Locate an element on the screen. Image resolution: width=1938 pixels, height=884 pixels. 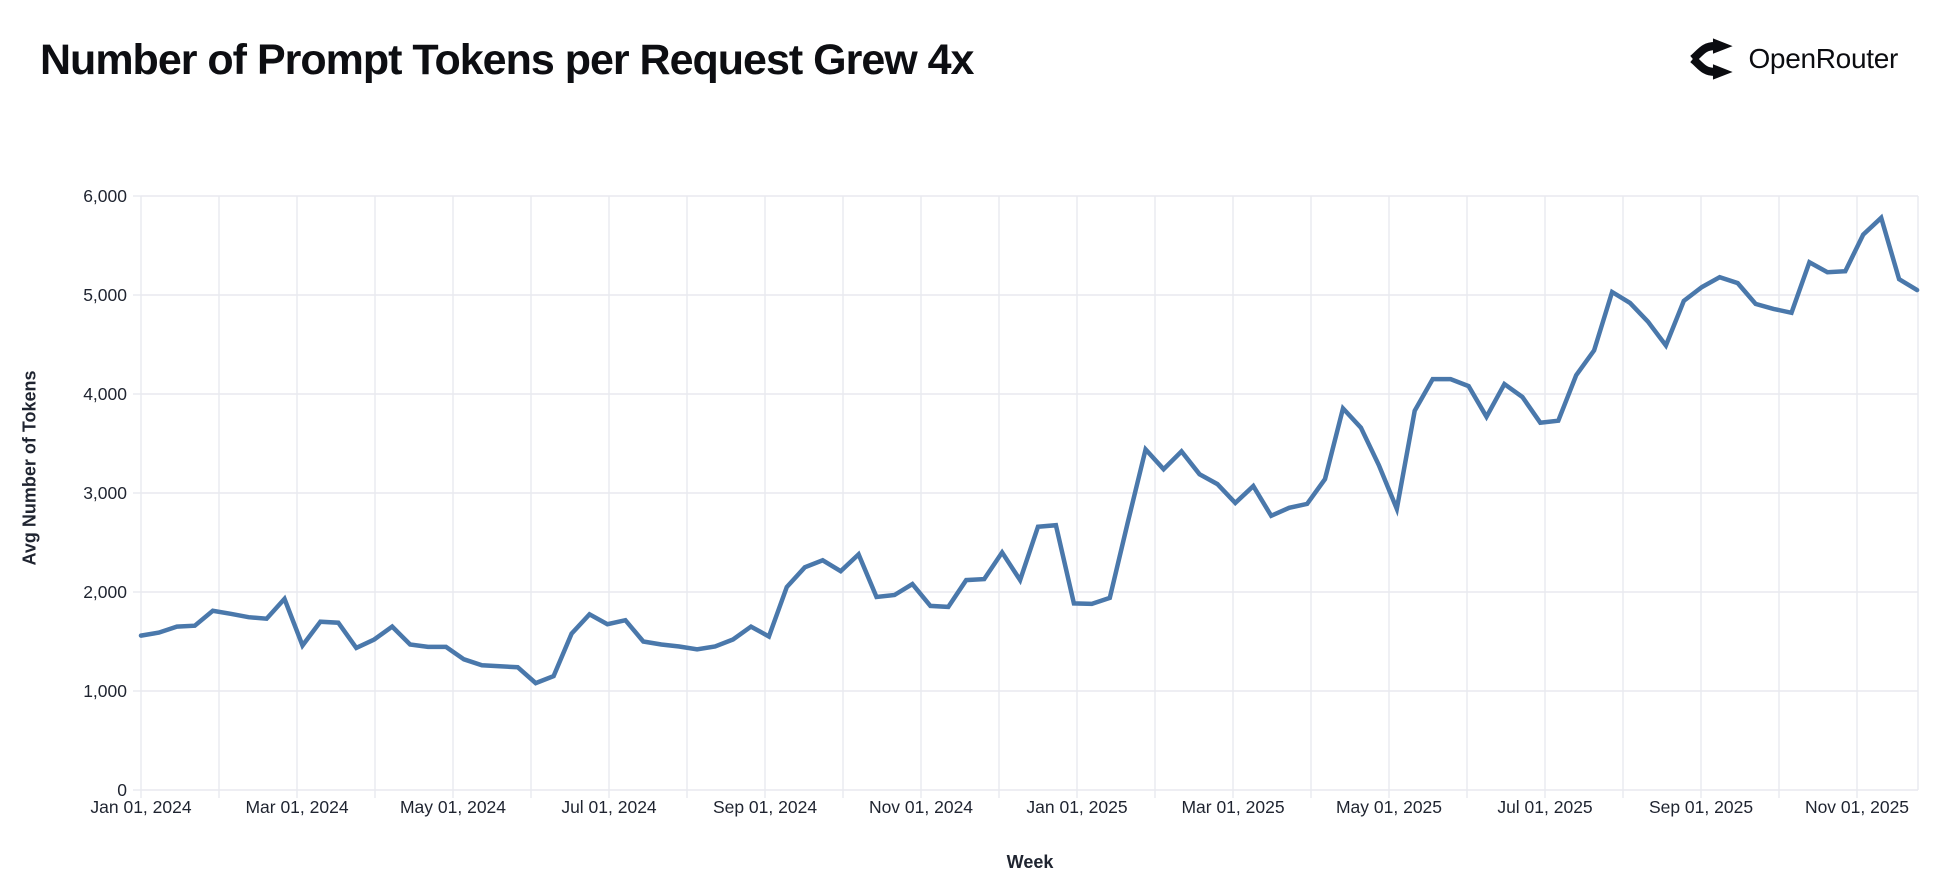
y-axis-title: Avg Number of Tokens is located at coordinates (29, 468).